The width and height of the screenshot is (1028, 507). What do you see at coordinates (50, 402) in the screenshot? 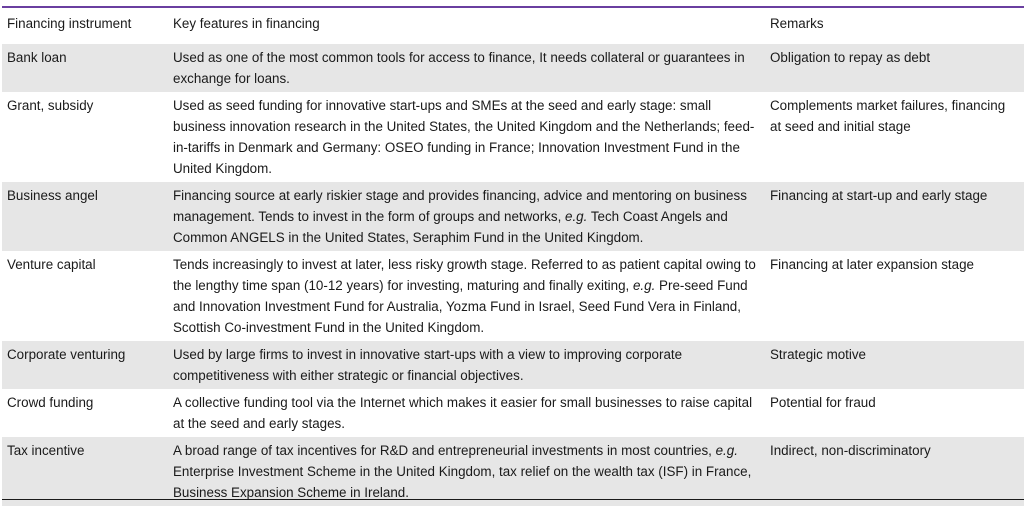
I see `instrument-cell: Crowd funding` at bounding box center [50, 402].